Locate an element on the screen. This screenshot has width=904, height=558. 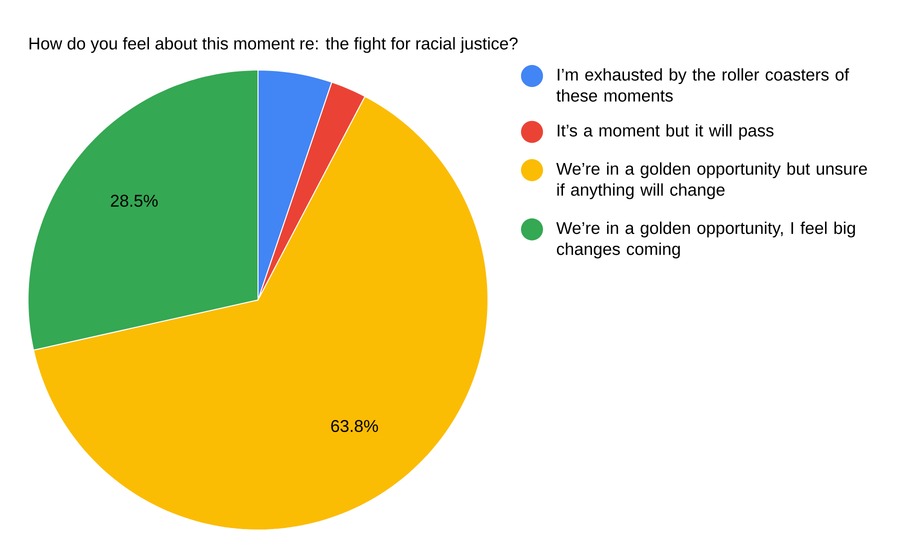
legend-label: It’s a moment but it will pass is located at coordinates (666, 132).